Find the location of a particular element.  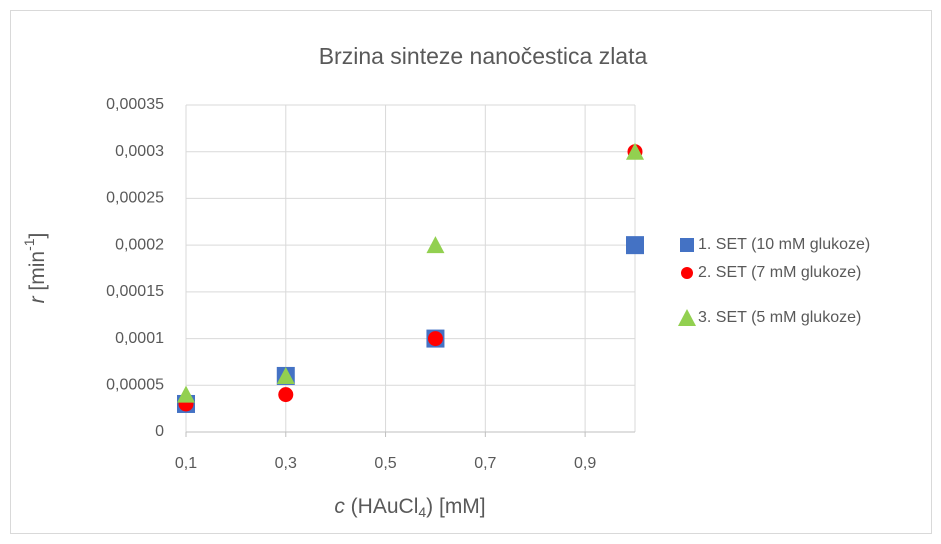

x-tick-label: 0,7 is located at coordinates (485, 463).